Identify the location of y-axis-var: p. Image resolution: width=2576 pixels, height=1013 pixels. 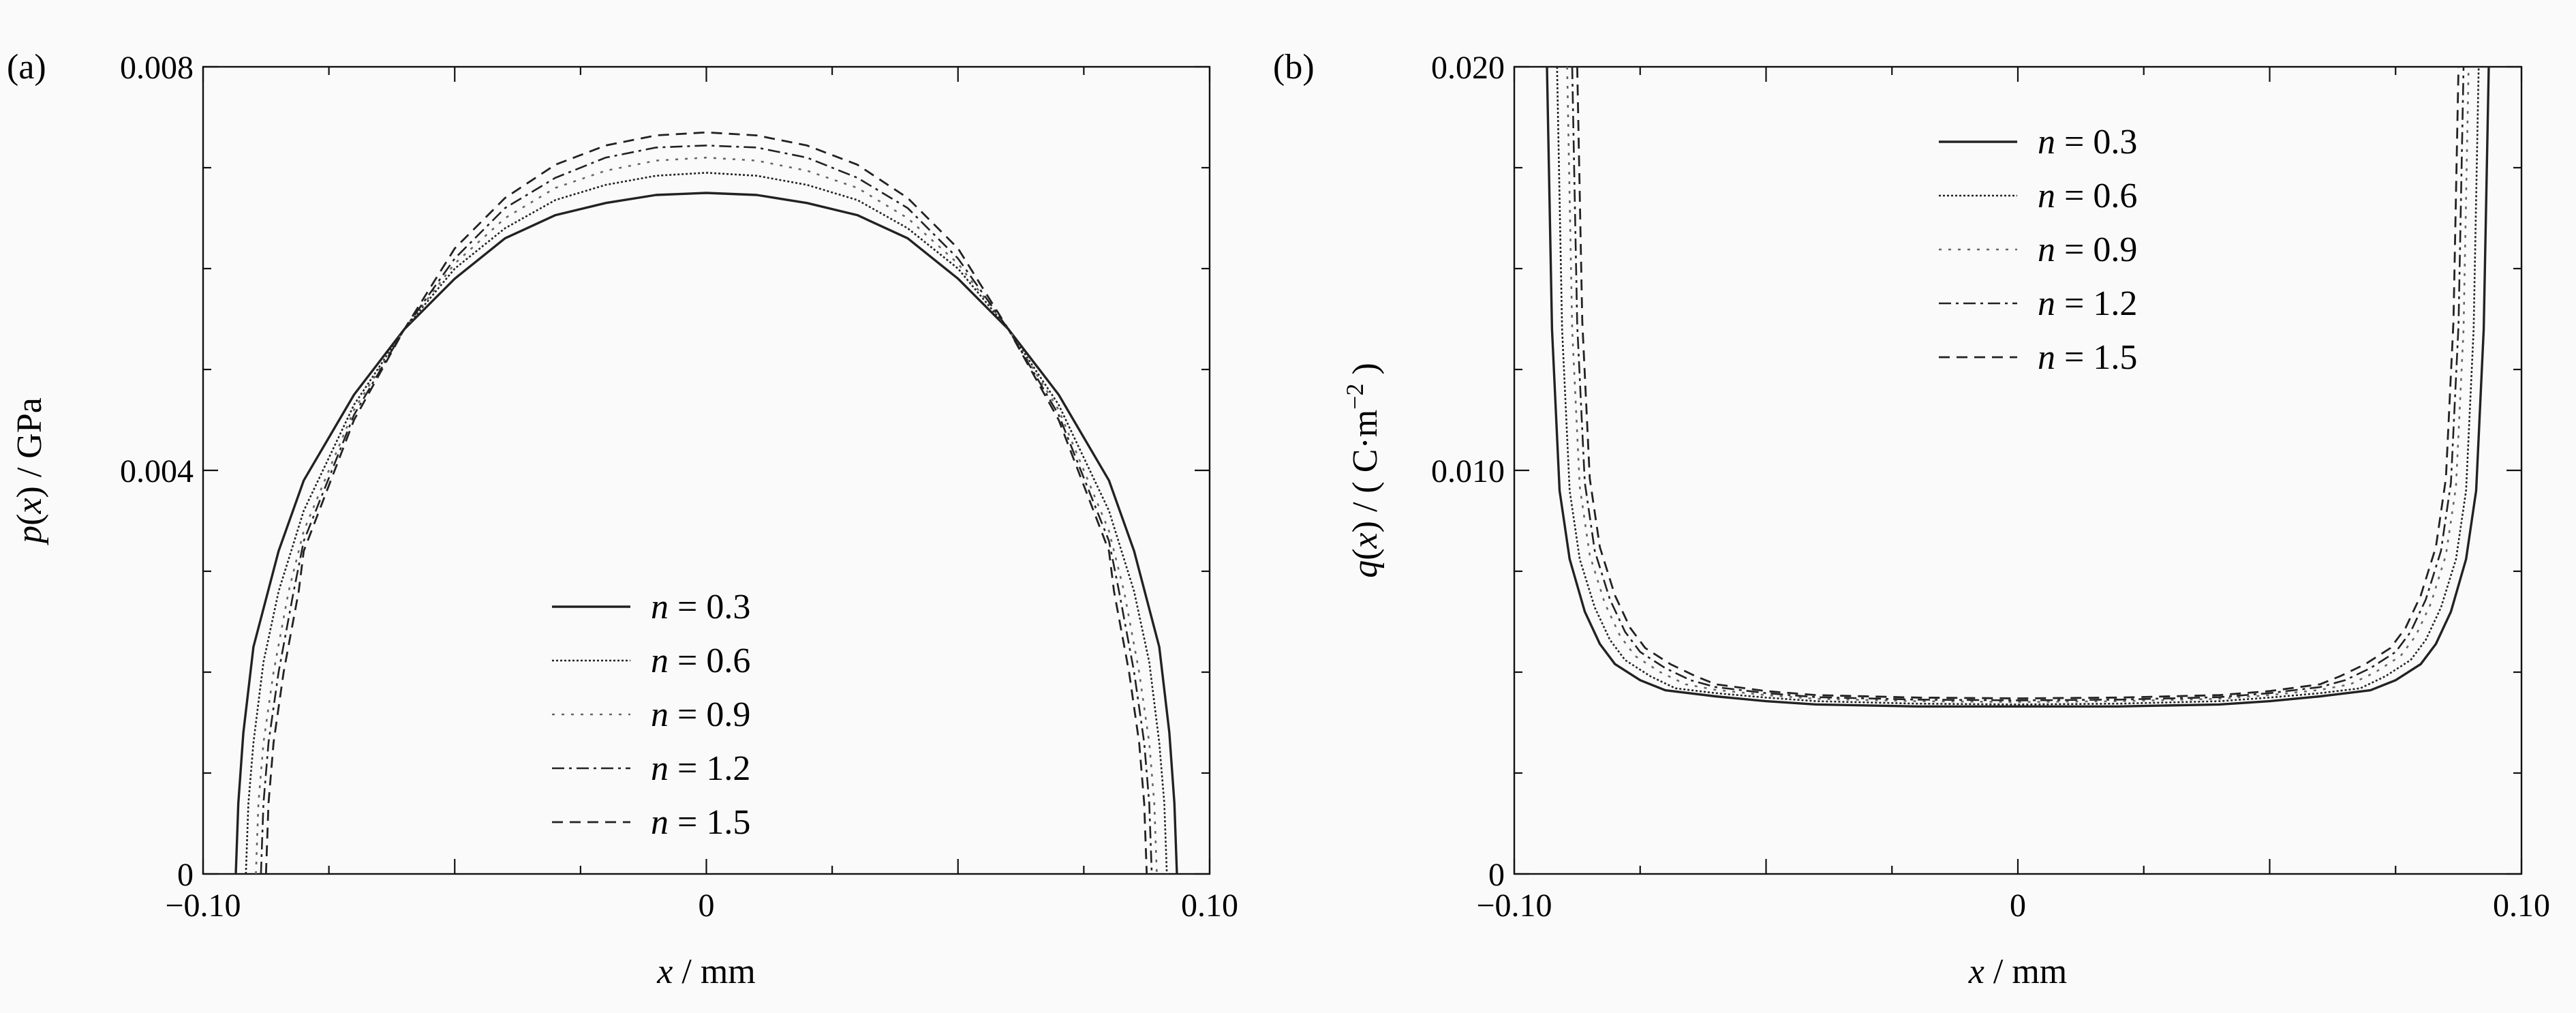
(30, 536).